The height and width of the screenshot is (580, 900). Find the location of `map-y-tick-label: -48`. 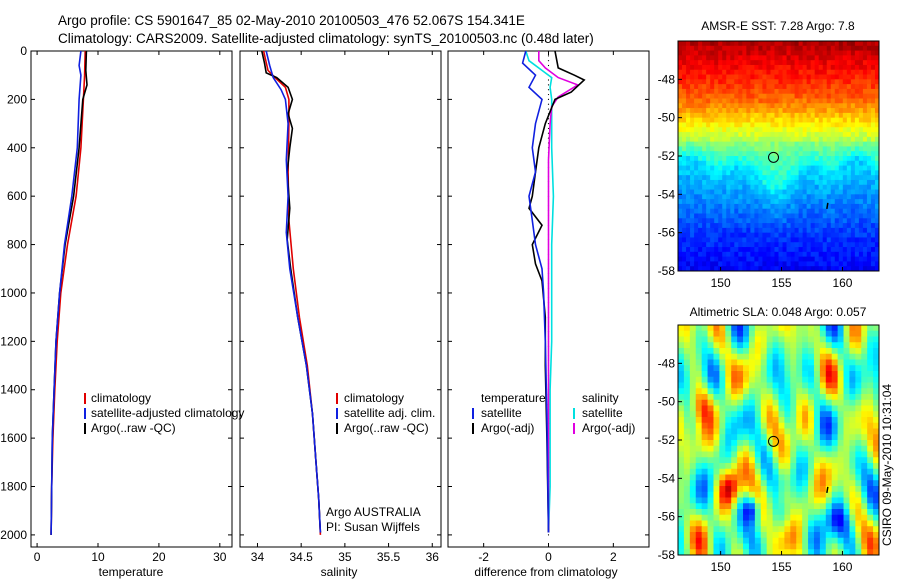

map-y-tick-label: -48 is located at coordinates (667, 79).